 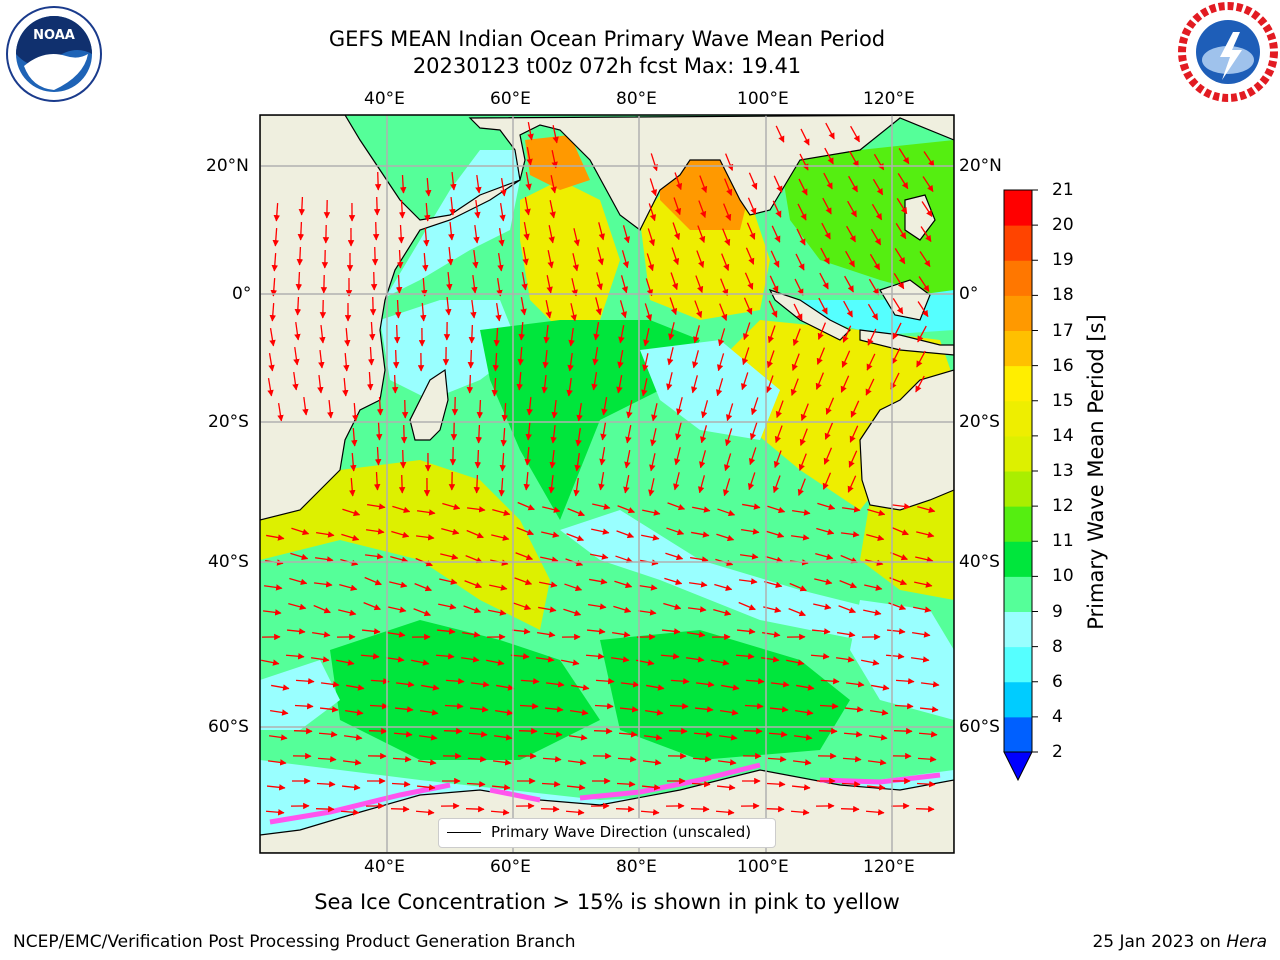 What do you see at coordinates (54, 35) in the screenshot?
I see `svg-text: NOAA` at bounding box center [54, 35].